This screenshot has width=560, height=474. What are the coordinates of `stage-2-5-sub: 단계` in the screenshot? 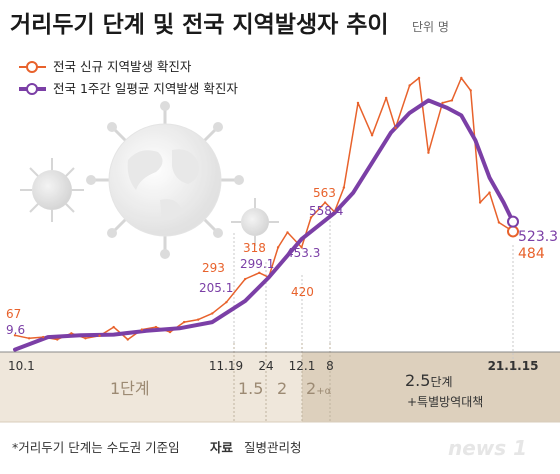 It's located at (441, 382).